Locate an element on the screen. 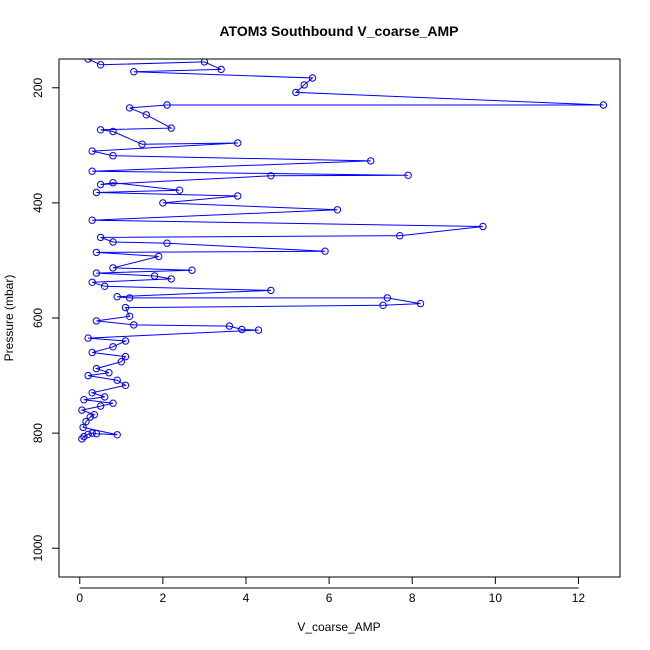 The height and width of the screenshot is (650, 650). x-tick-label: 2 is located at coordinates (163, 598).